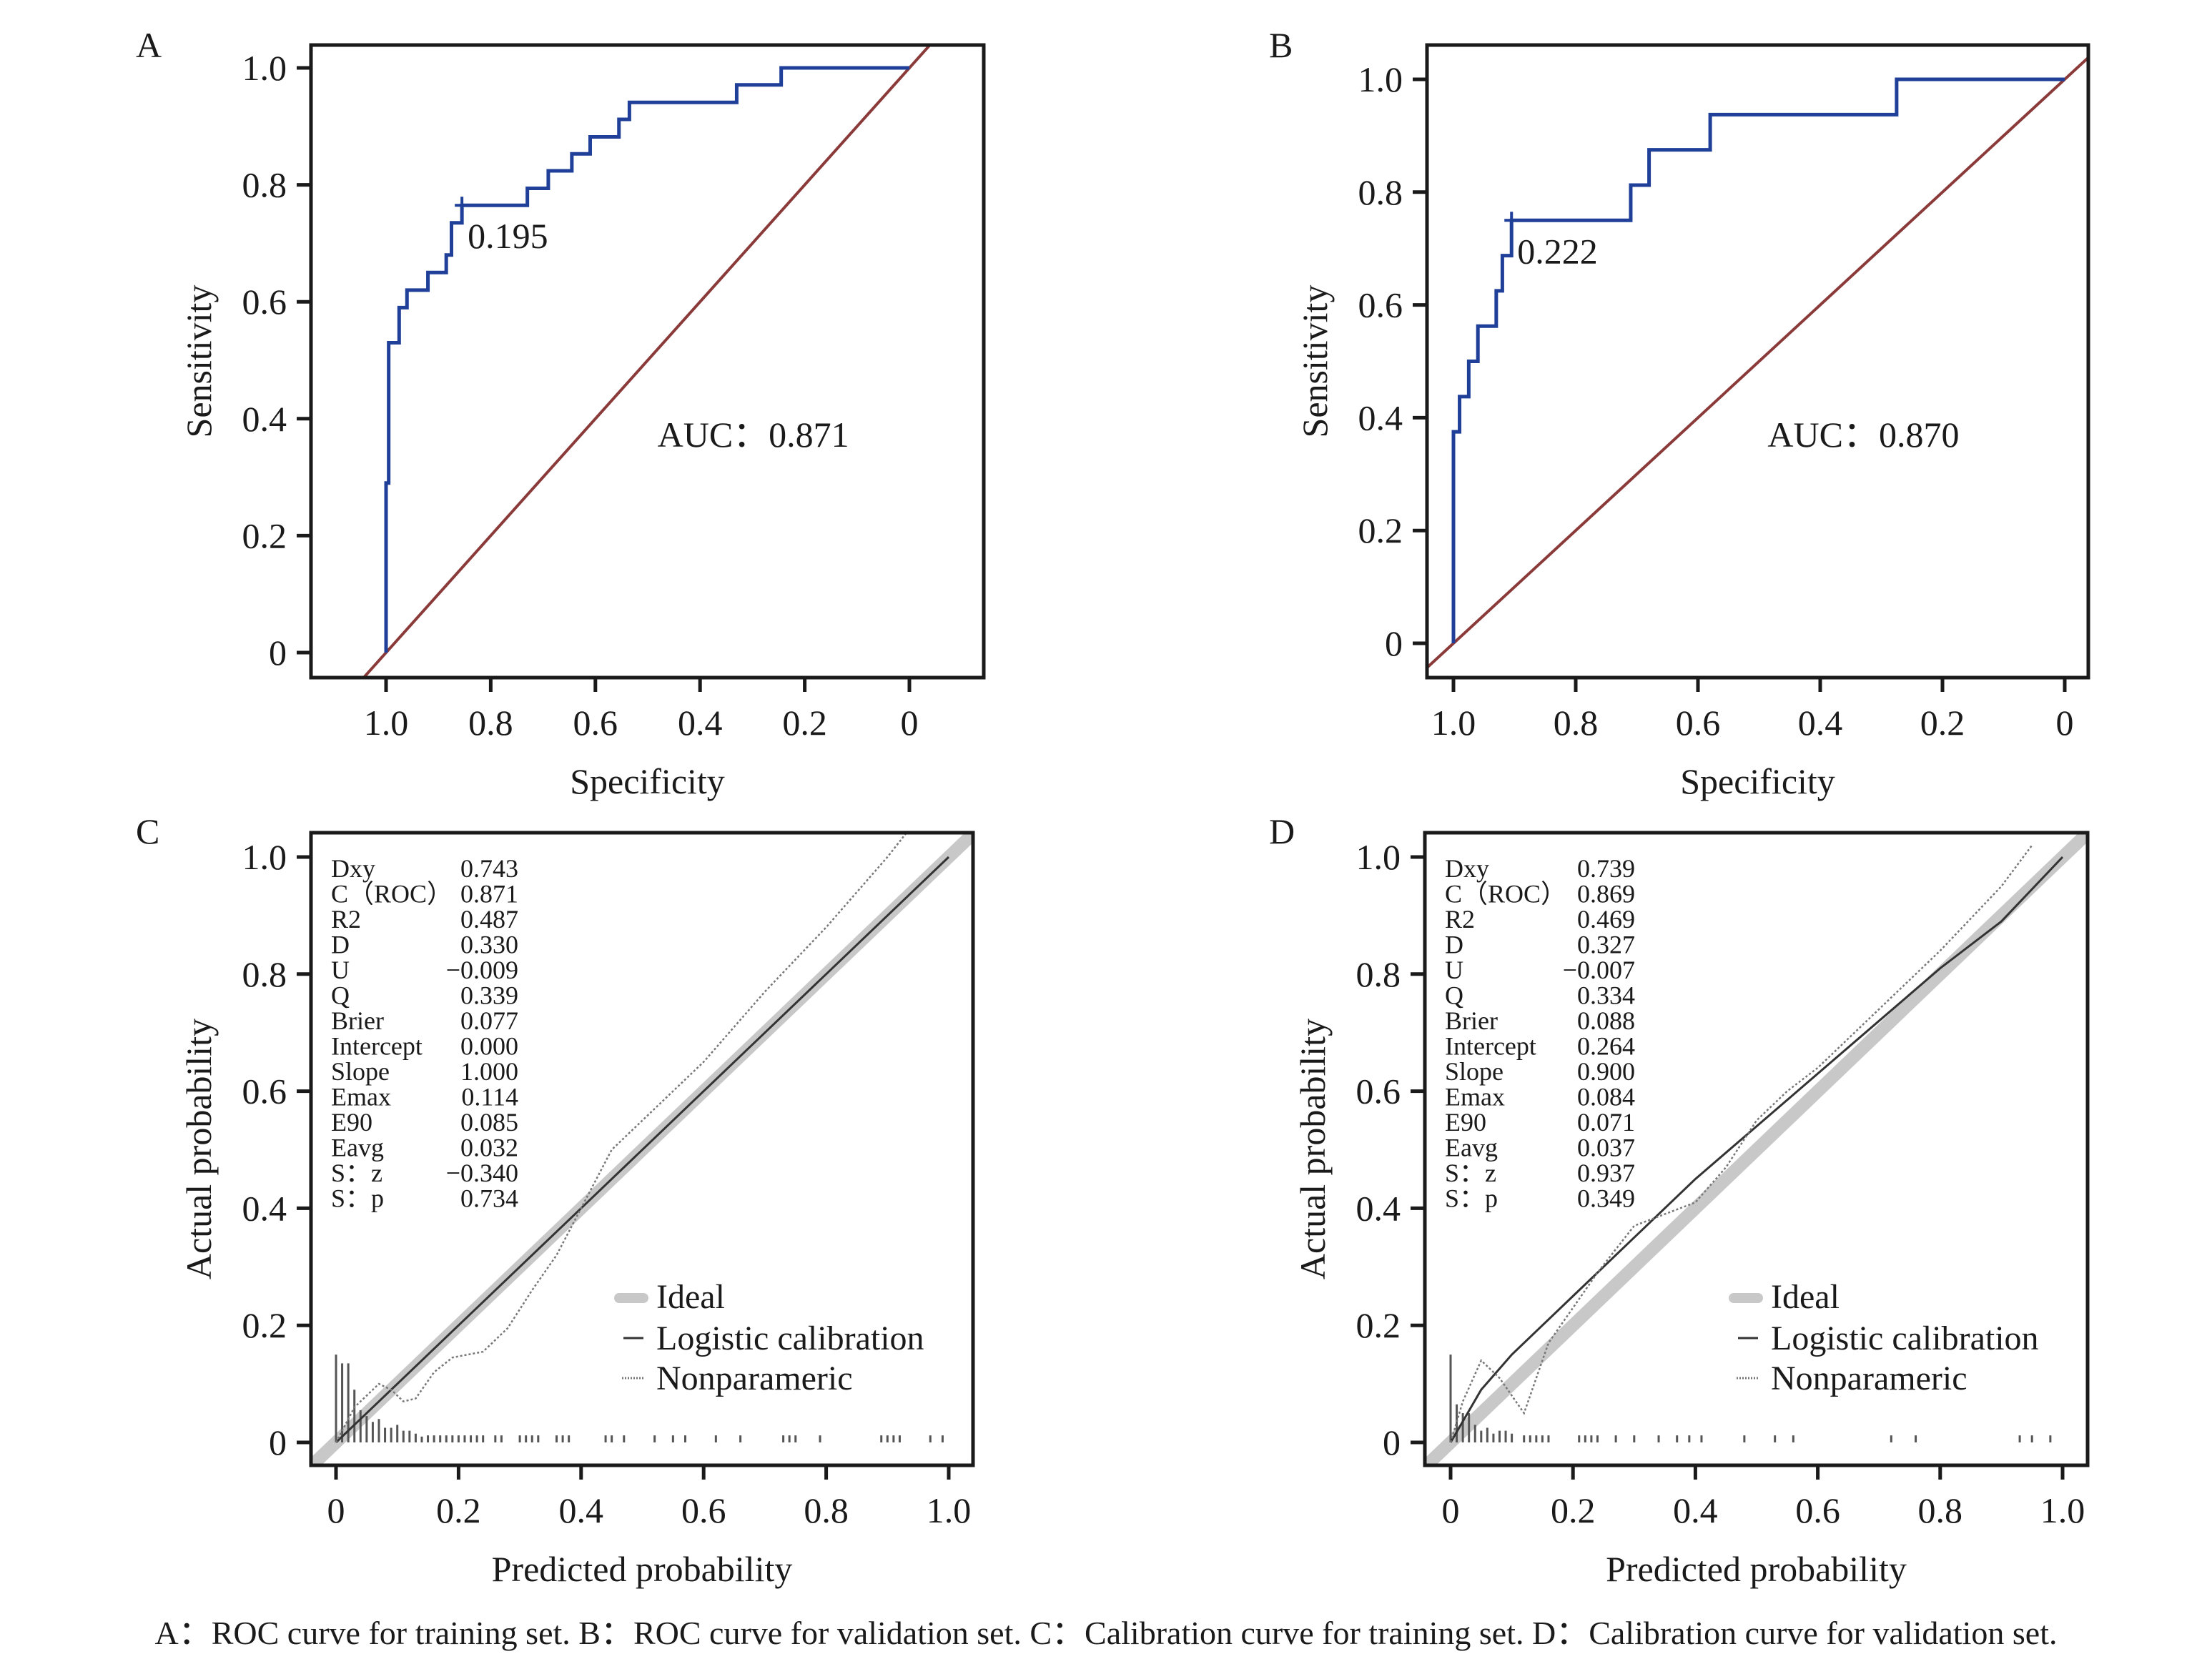  I want to click on cutoff-label: 0.222, so click(1557, 251).